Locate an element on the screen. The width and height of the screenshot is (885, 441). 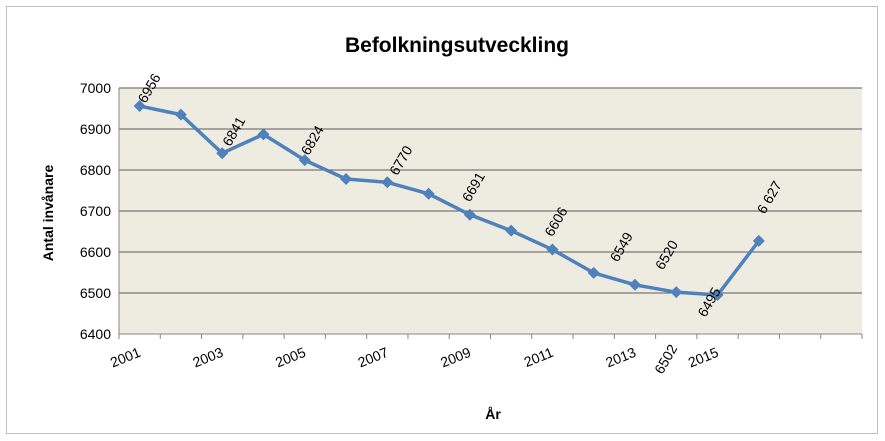
y-tick-label: 6700 is located at coordinates (95, 211).